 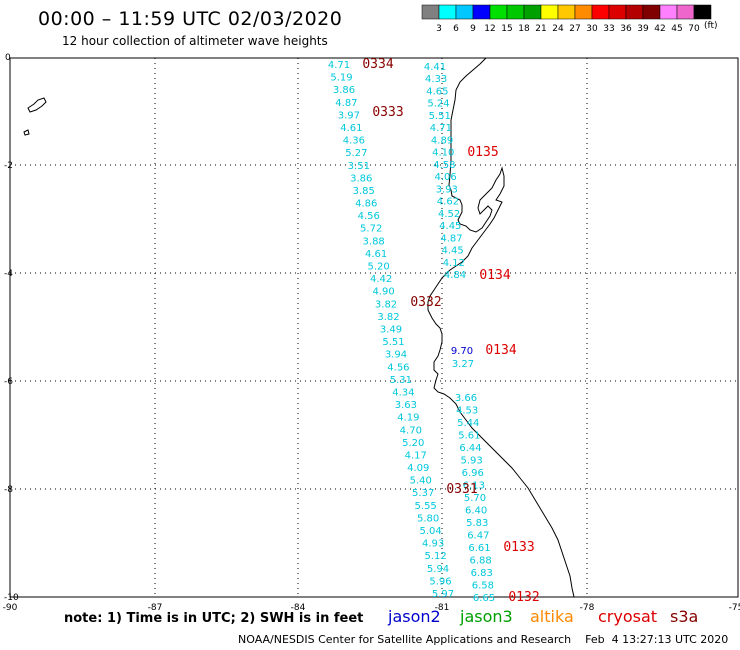 What do you see at coordinates (383, 292) in the screenshot?
I see `wave-height-value: 4.90` at bounding box center [383, 292].